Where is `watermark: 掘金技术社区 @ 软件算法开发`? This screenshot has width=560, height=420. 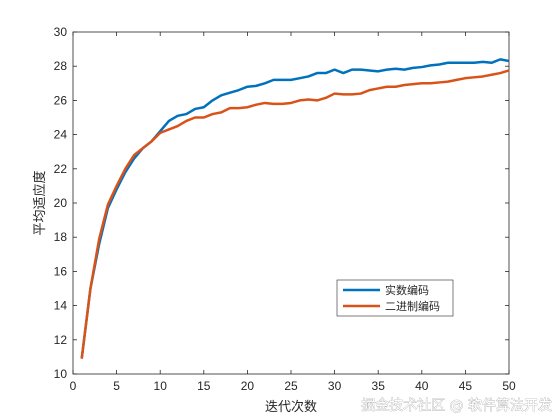 watermark: 掘金技术社区 @ 软件算法开发 is located at coordinates (456, 406).